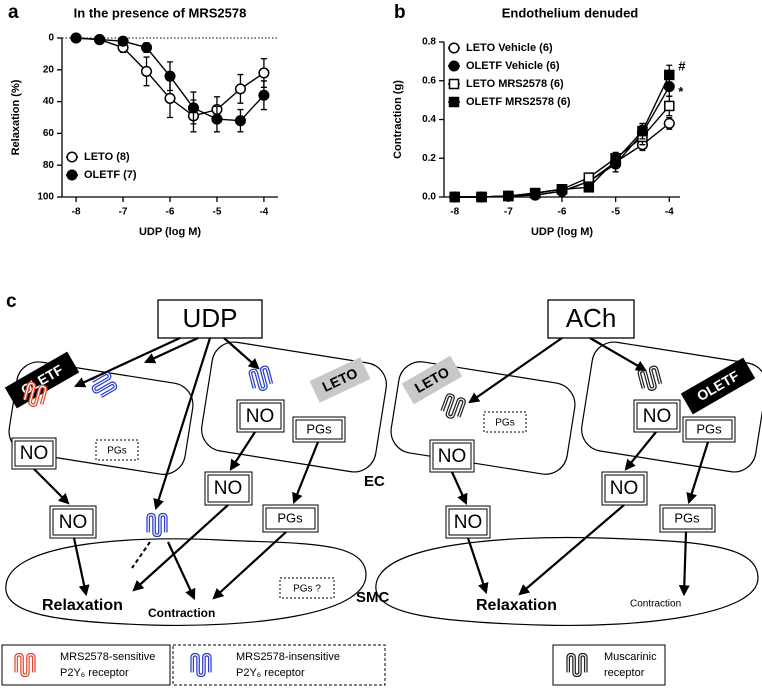 This screenshot has width=762, height=690. I want to click on legend-label: OLETF Vehicle (6), so click(513, 66).